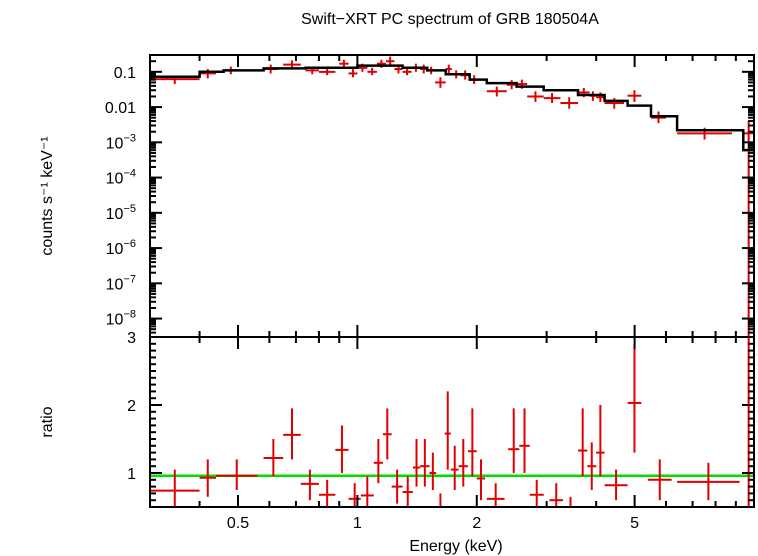 The width and height of the screenshot is (758, 556). What do you see at coordinates (47, 195) in the screenshot?
I see `spectrum-y-axis-label: counts s⁻¹ keV⁻¹` at bounding box center [47, 195].